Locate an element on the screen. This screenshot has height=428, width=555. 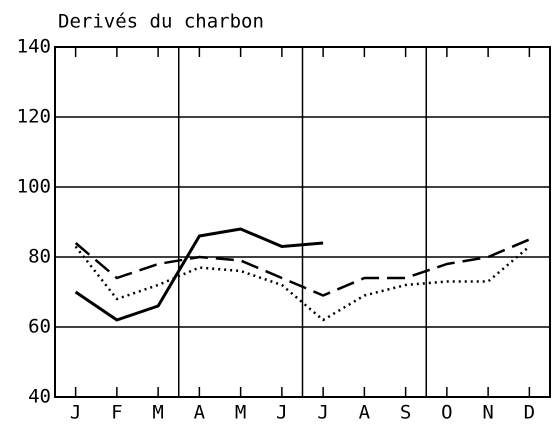
chart-title: Derivés du charbon is located at coordinates (161, 22).